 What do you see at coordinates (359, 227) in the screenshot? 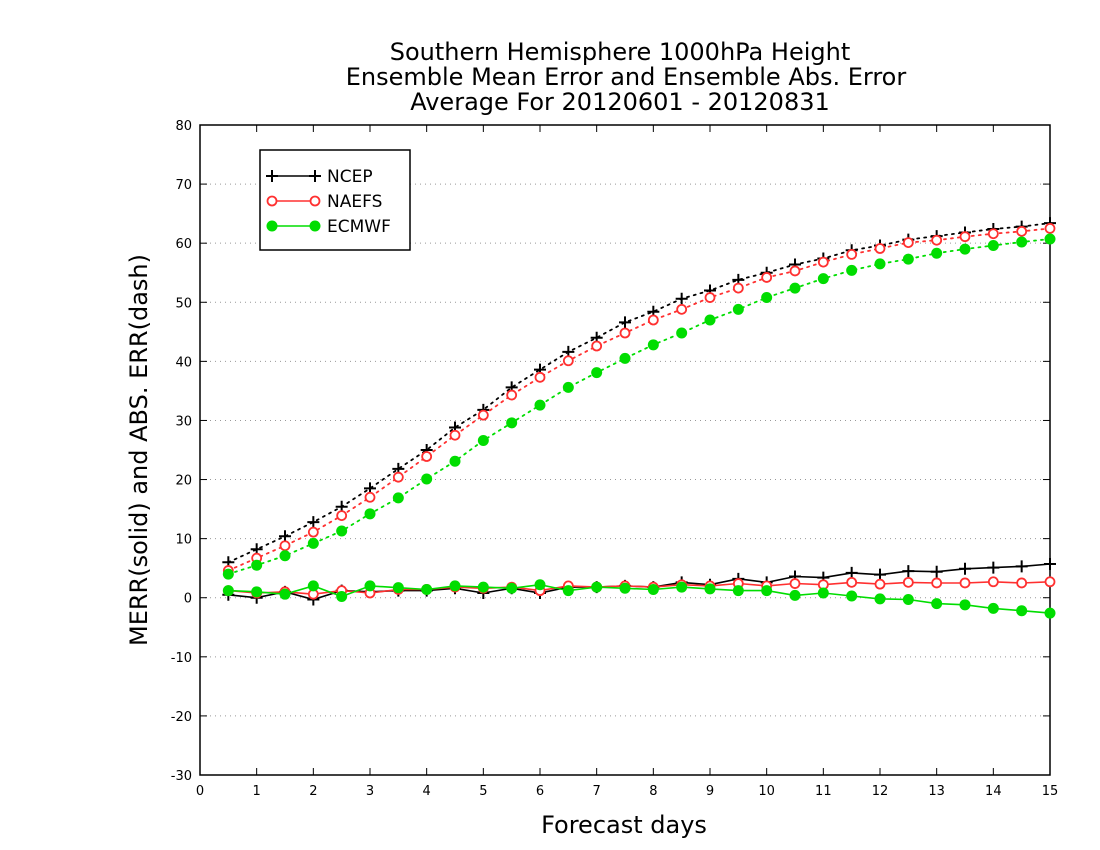
I see `legend-label-ecmwf: ECMWF` at bounding box center [359, 227].